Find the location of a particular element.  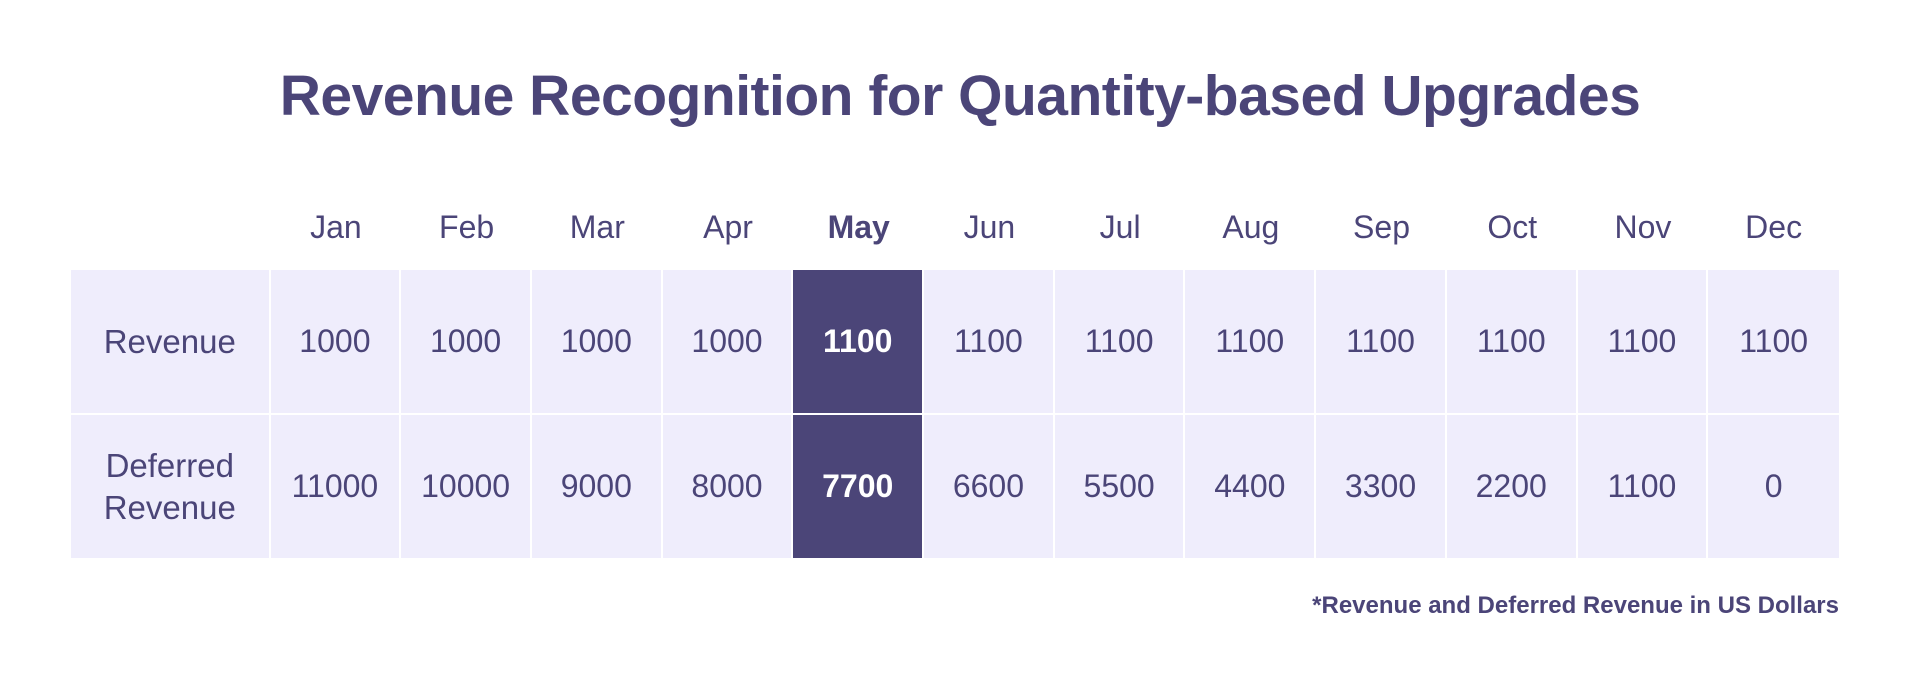

table-cell: 5500 is located at coordinates (1120, 486).